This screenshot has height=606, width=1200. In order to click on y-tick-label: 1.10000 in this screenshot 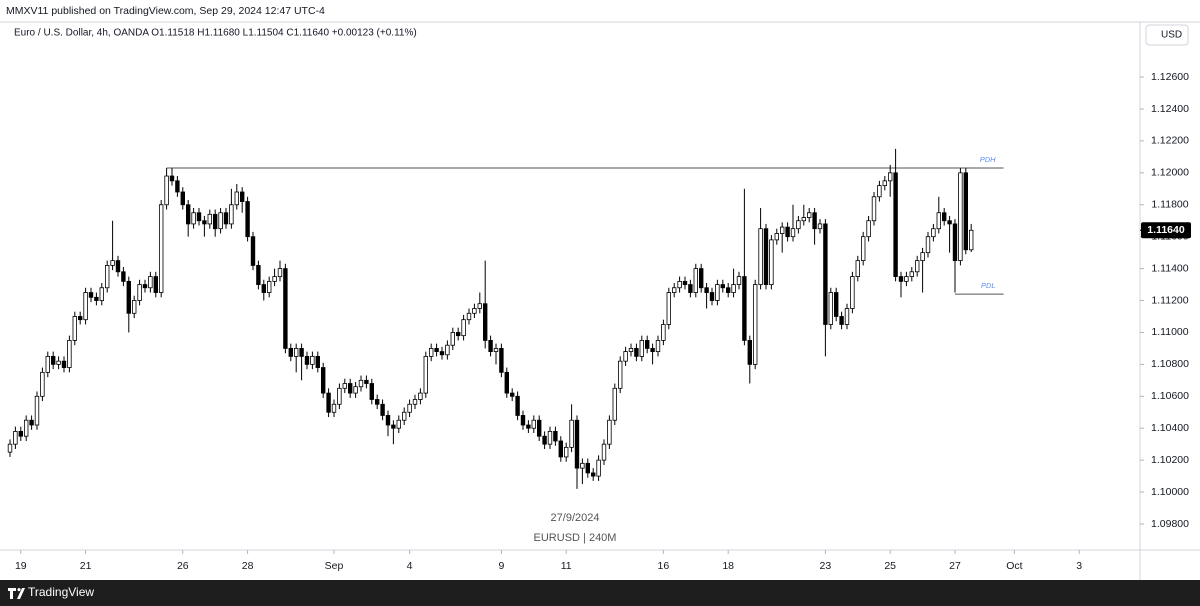, I will do `click(1170, 492)`.